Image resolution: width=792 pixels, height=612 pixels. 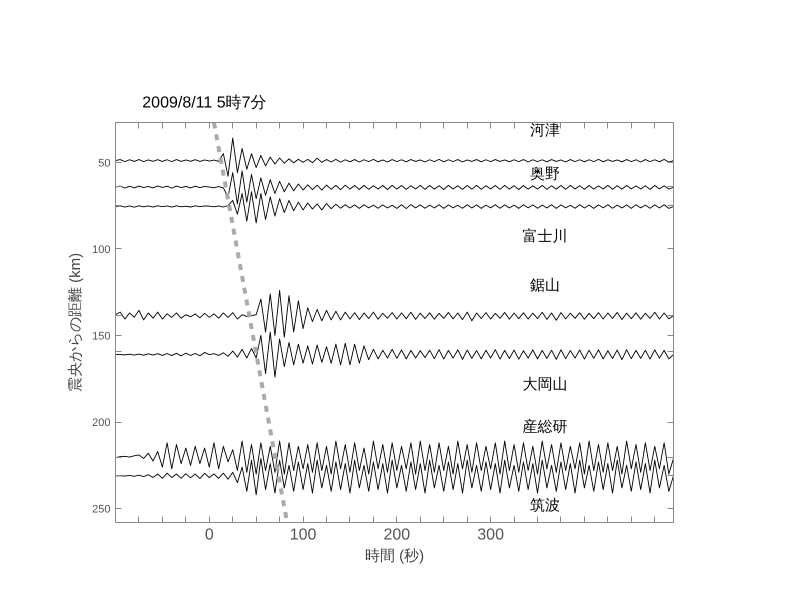 What do you see at coordinates (209, 535) in the screenshot?
I see `x-tick-label: 0` at bounding box center [209, 535].